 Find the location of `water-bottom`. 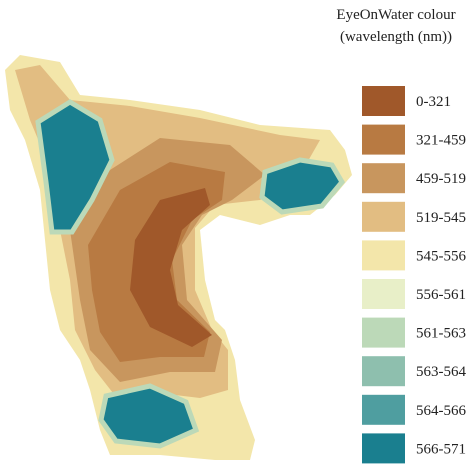

water-bottom is located at coordinates (149, 416).